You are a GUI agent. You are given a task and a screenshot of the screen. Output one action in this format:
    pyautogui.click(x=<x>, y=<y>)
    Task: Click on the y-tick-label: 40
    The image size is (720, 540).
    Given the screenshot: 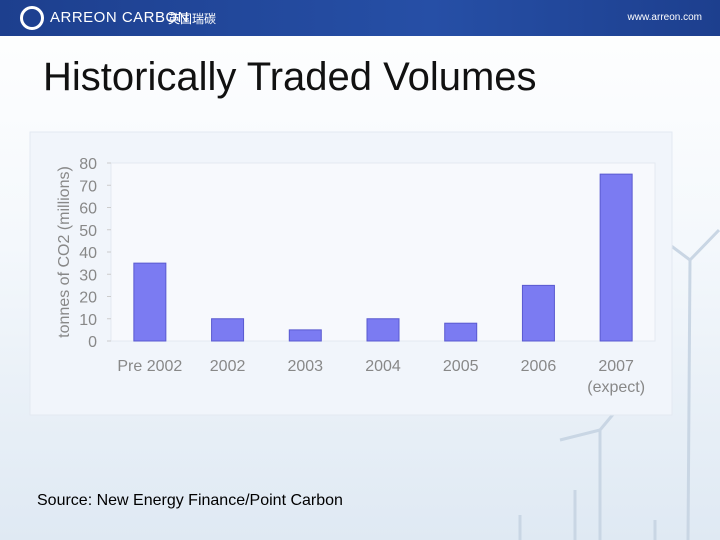 What is the action you would take?
    pyautogui.click(x=88, y=253)
    